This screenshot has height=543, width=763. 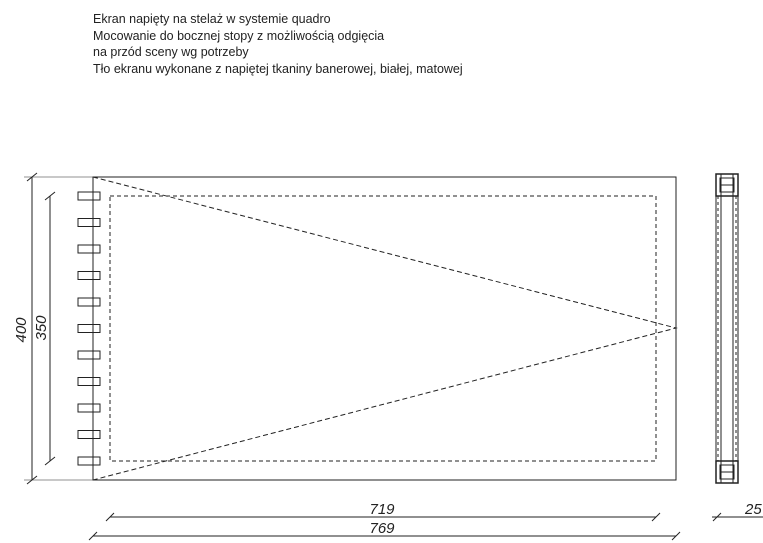 I want to click on note-line-3: na przód sceny wg potrzeby, so click(x=171, y=52).